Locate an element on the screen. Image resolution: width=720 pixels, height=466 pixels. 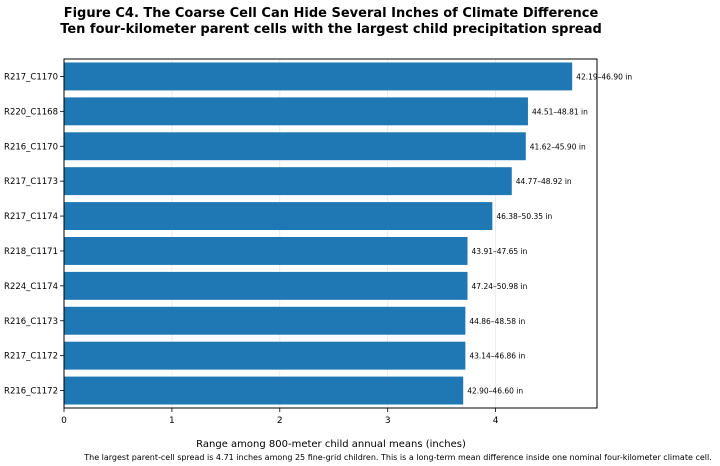
y-tick-label: R217_C1174 is located at coordinates (31, 217).